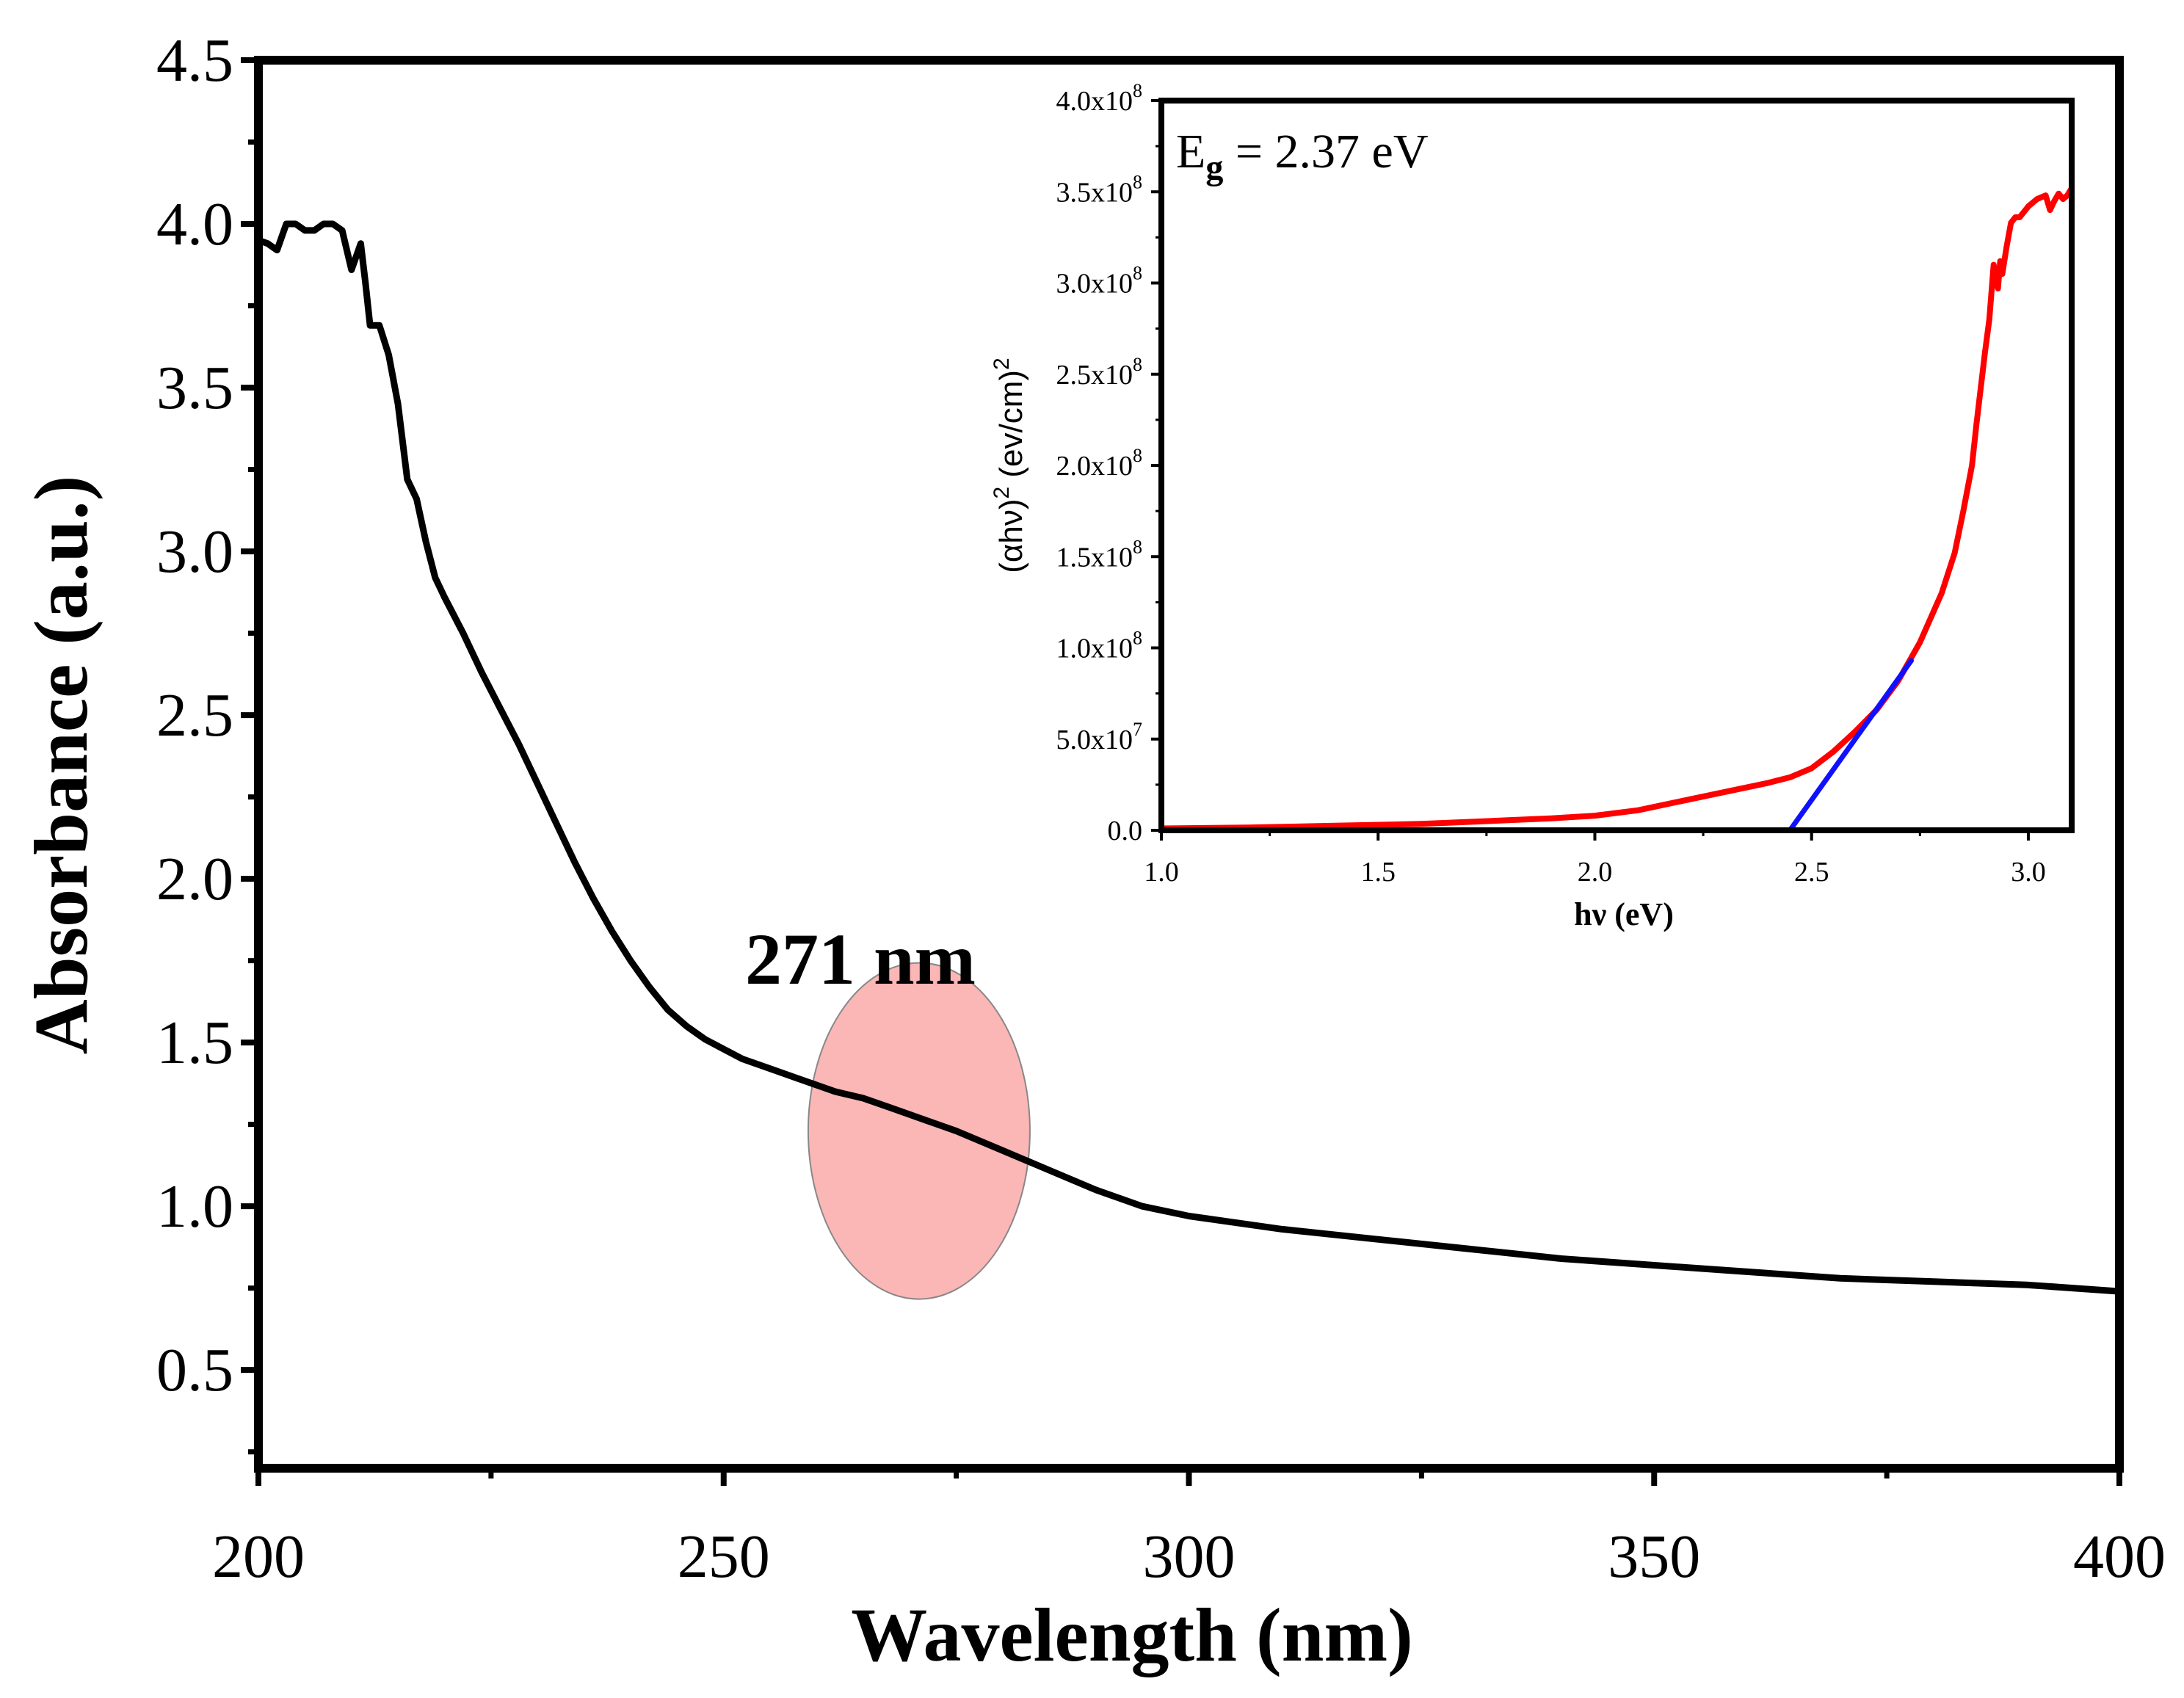 The height and width of the screenshot is (1698, 2184). What do you see at coordinates (1596, 872) in the screenshot?
I see `inset-x-tick-label: 2.0` at bounding box center [1596, 872].